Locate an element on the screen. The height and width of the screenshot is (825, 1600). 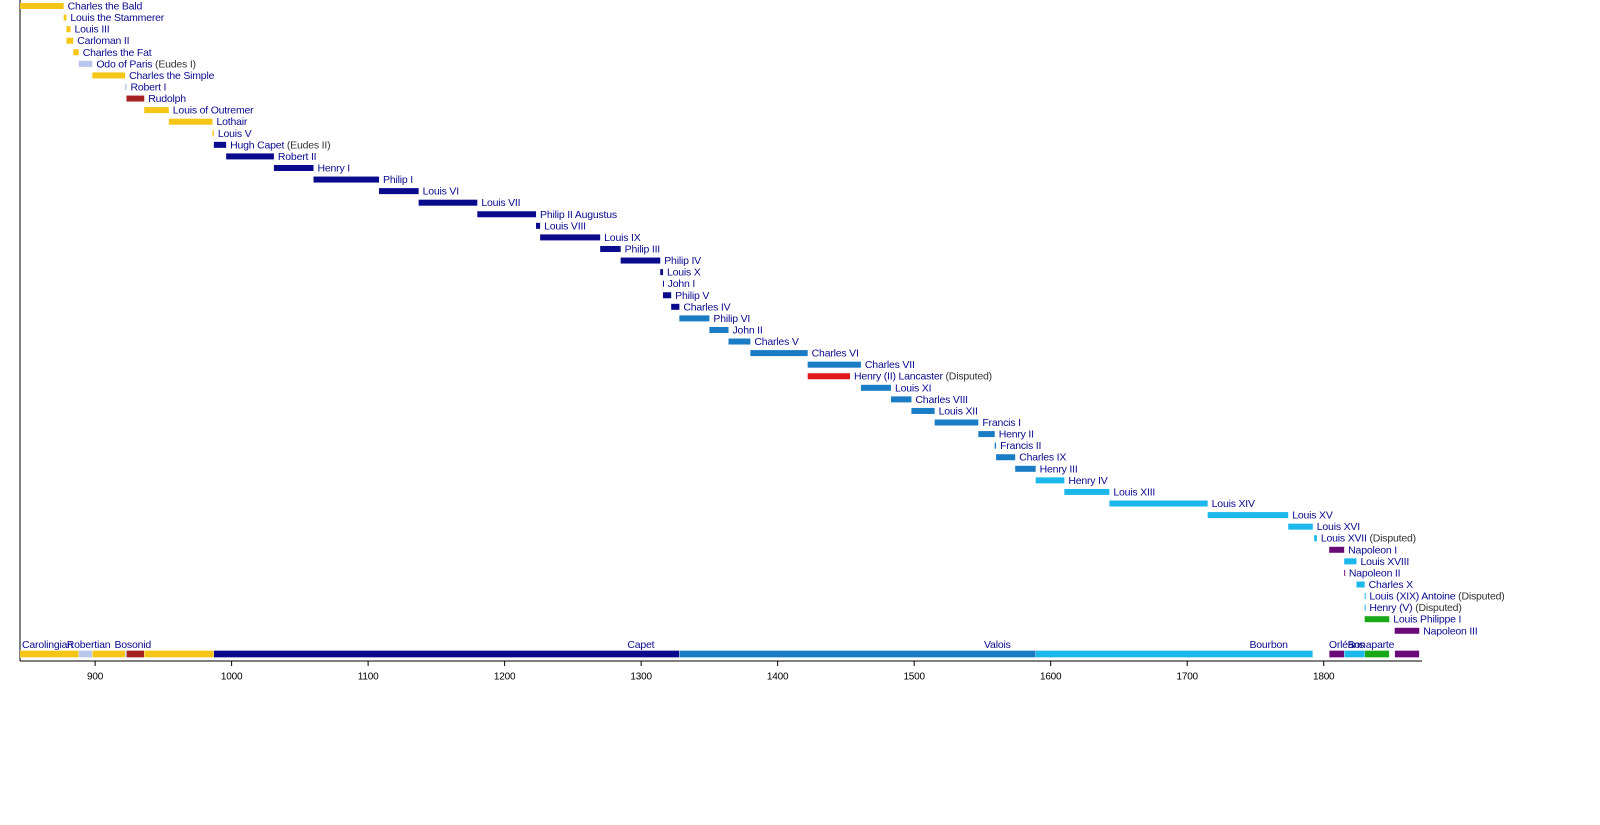
ruler-label: John I is located at coordinates (681, 284).